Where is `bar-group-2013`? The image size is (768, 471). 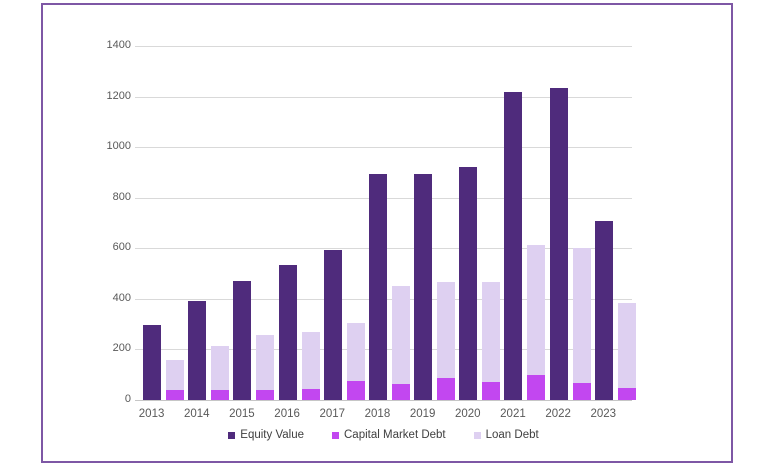
bar-group-2013 is located at coordinates (159, 223).